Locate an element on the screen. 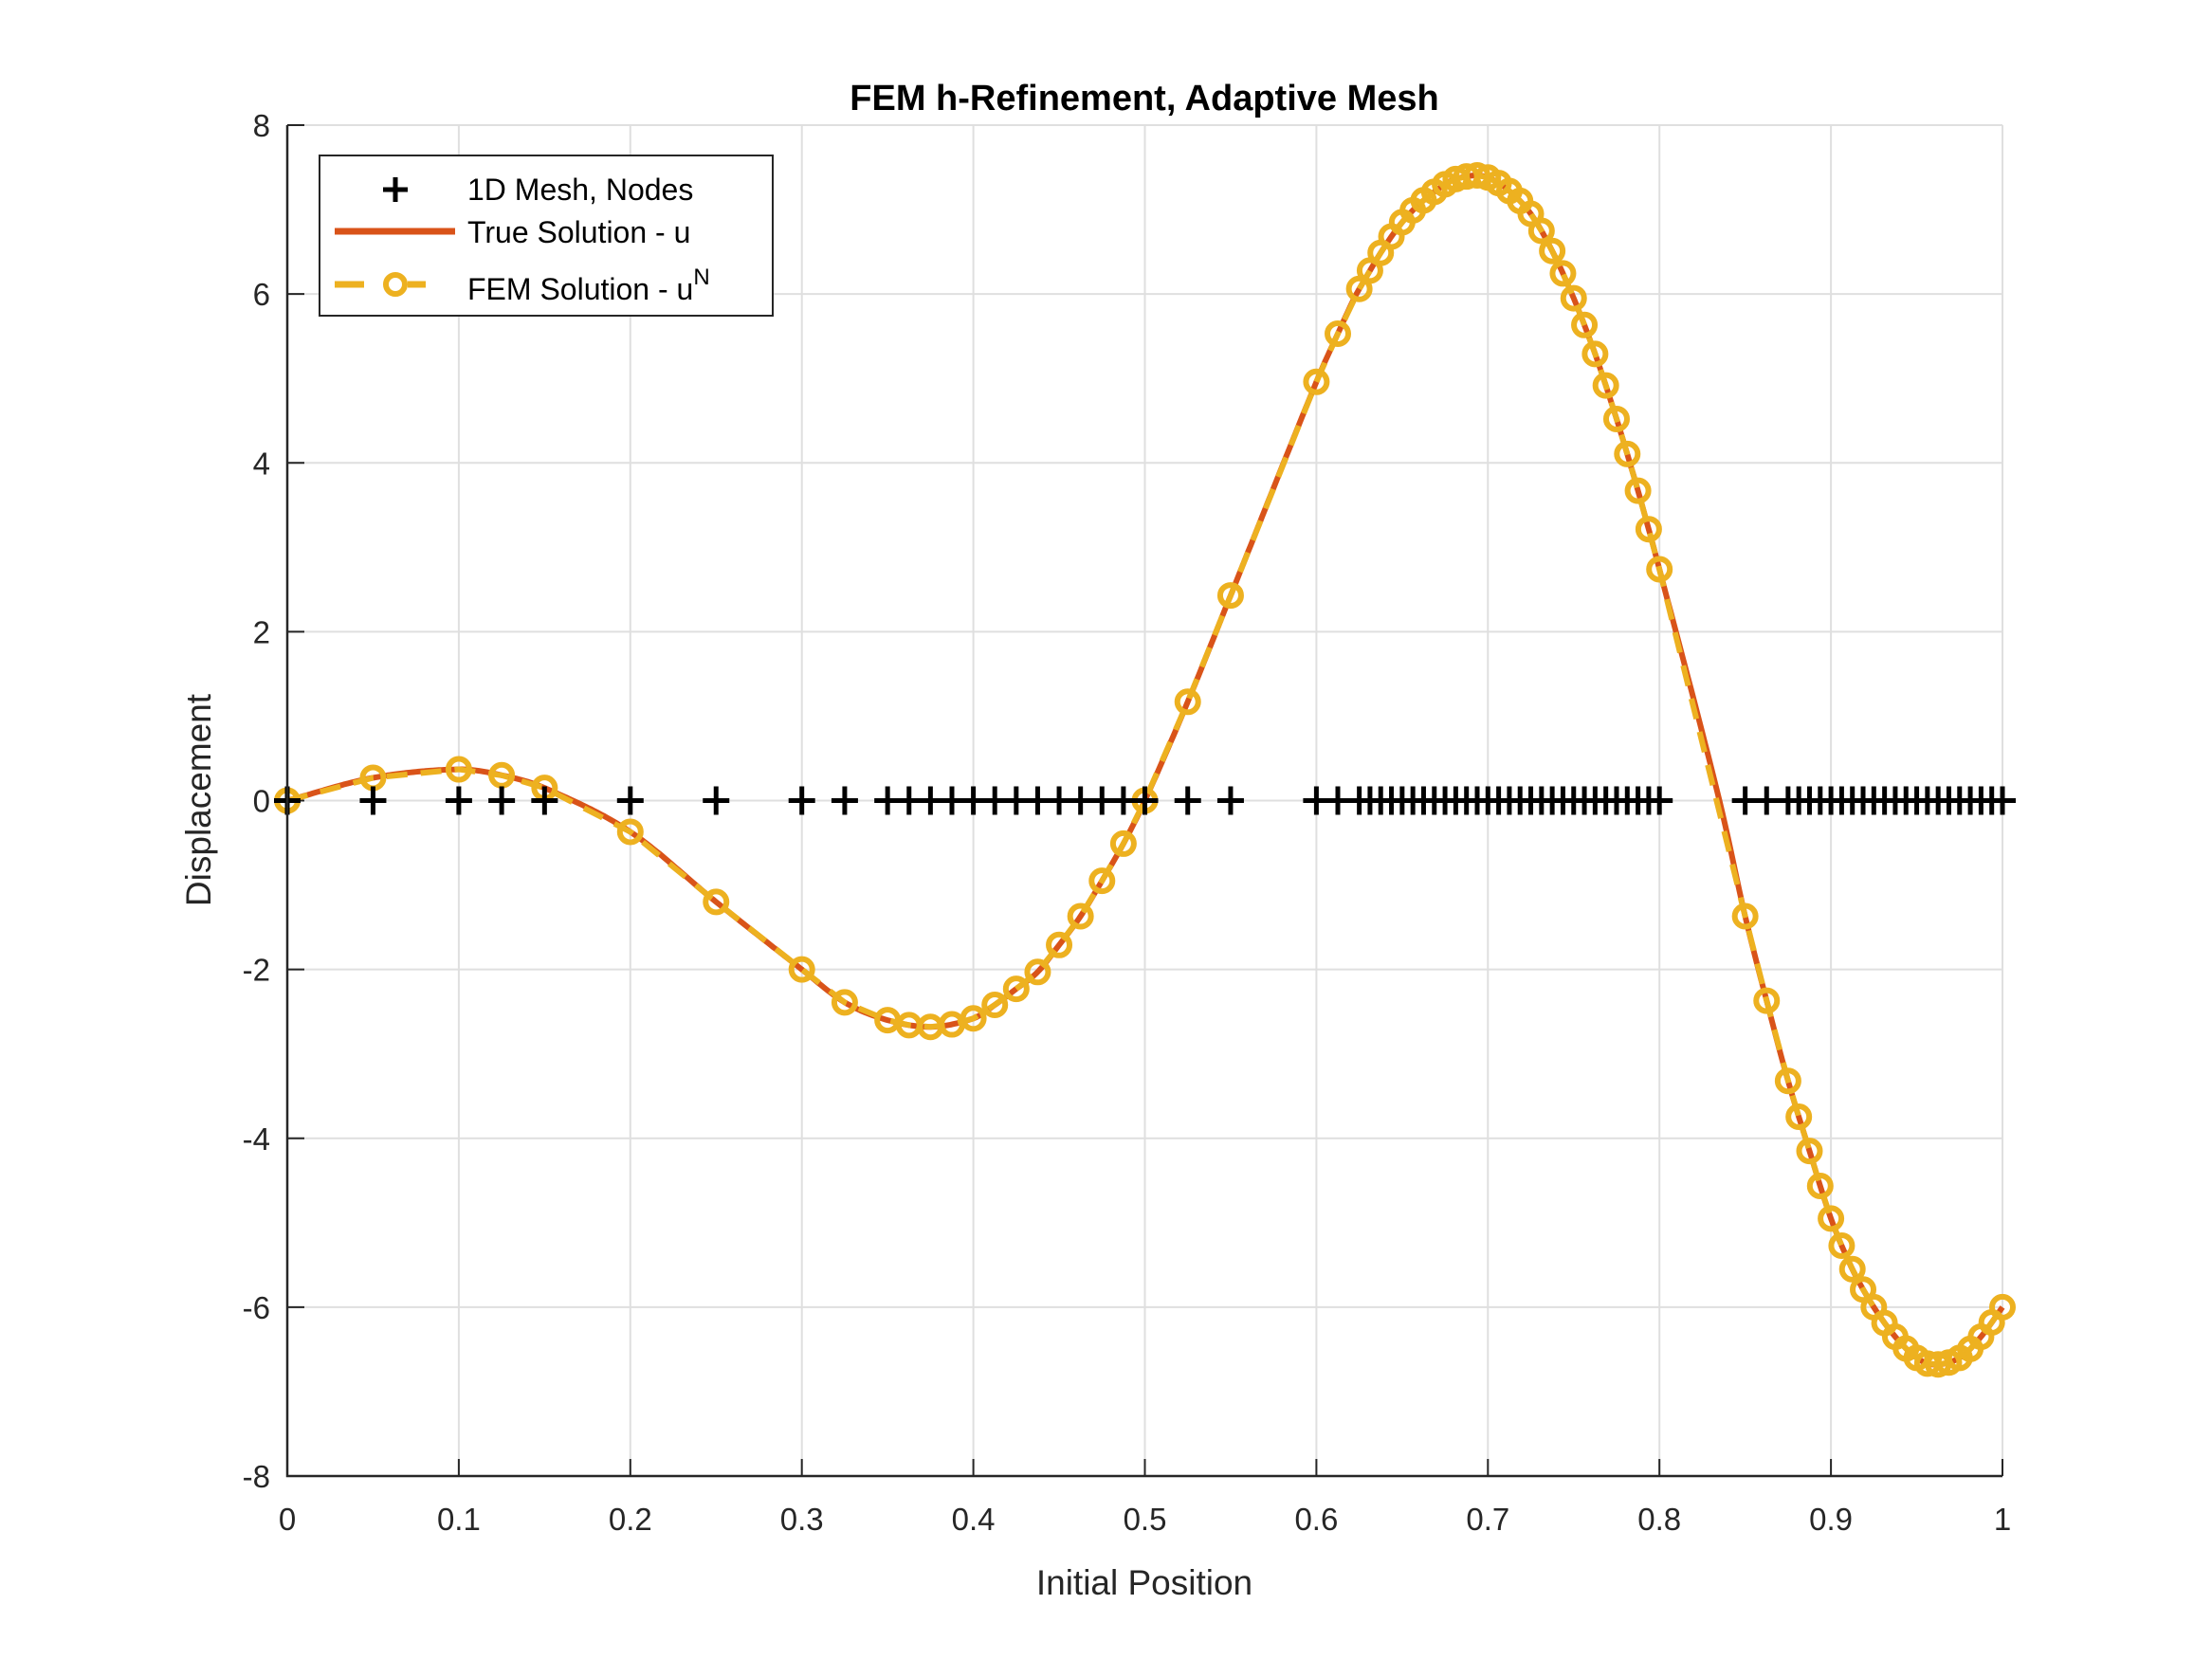  plus-marker-icon is located at coordinates (395, 189).